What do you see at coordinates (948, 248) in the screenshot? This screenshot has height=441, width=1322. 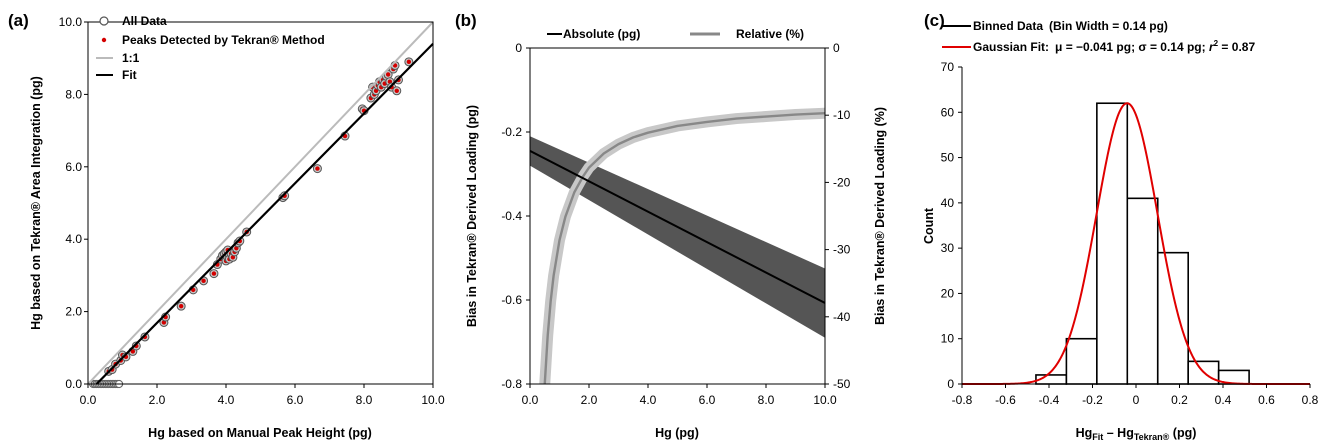 I see `y-tick-label: 30` at bounding box center [948, 248].